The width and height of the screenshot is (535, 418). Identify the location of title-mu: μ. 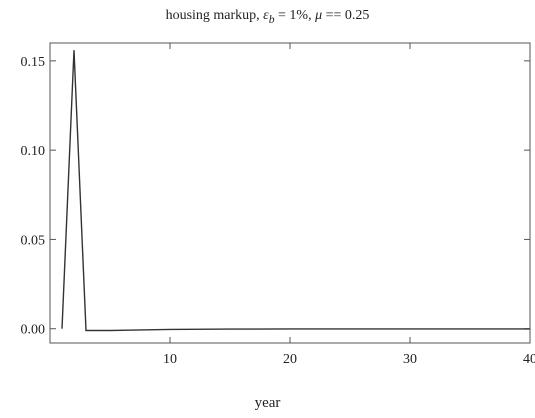
(319, 15).